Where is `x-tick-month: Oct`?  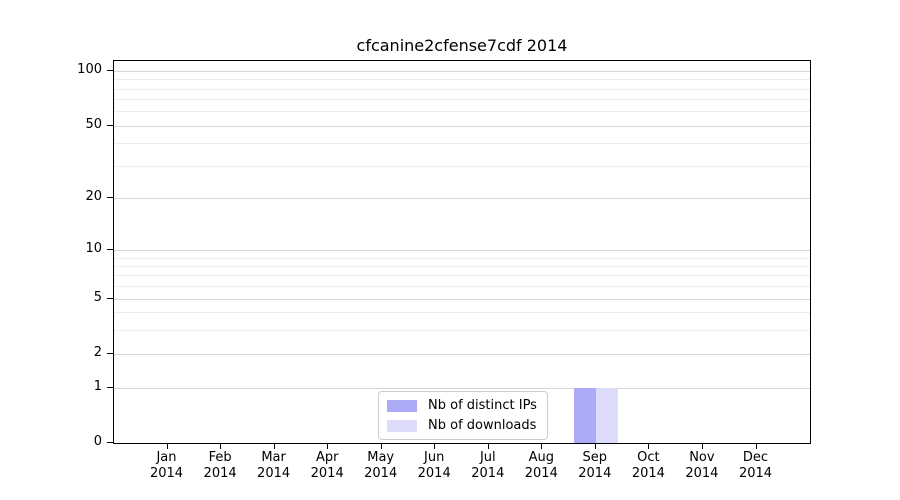 x-tick-month: Oct is located at coordinates (648, 457).